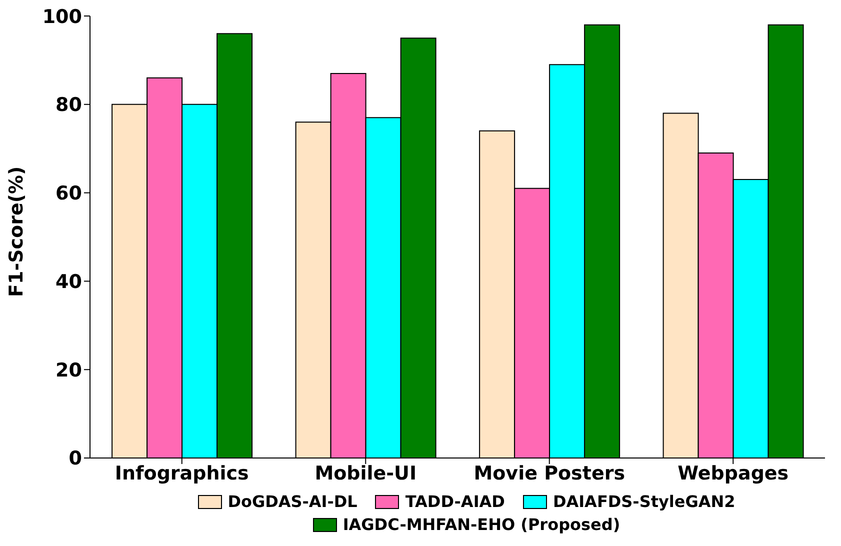 Image resolution: width=841 pixels, height=546 pixels. Describe the element at coordinates (75, 459) in the screenshot. I see `y-tick-label: 0` at that location.